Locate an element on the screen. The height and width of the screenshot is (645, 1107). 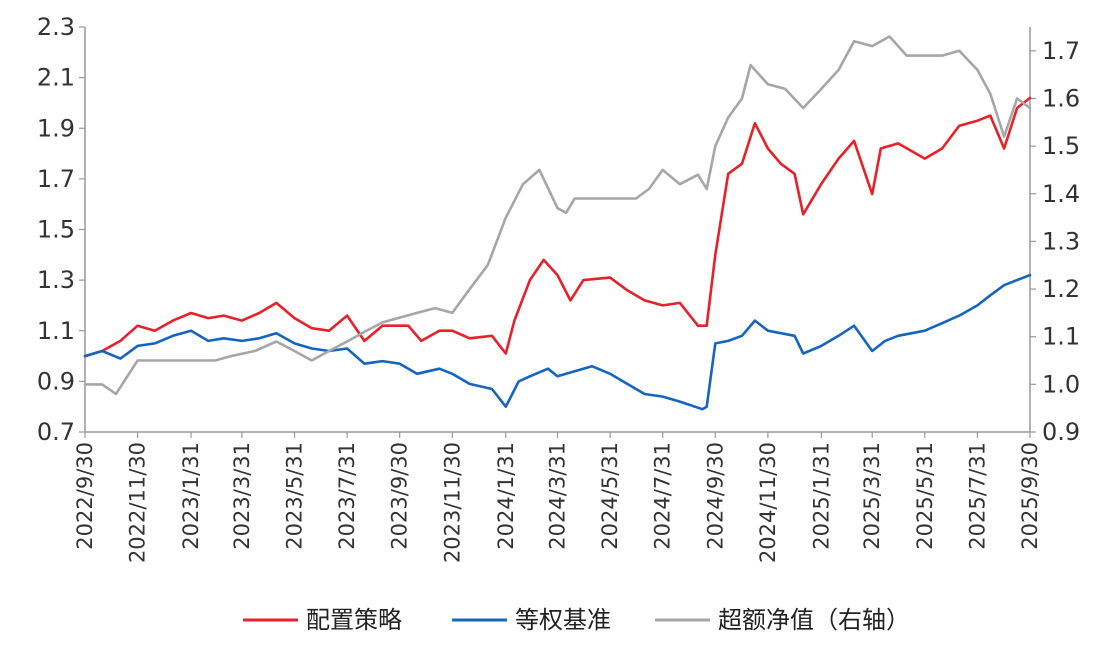
right-y-axis: 0.9 1.0 1.1 1.2 1.3 1.4 1.5 1.6 1.7 is located at coordinates (1055, 241).